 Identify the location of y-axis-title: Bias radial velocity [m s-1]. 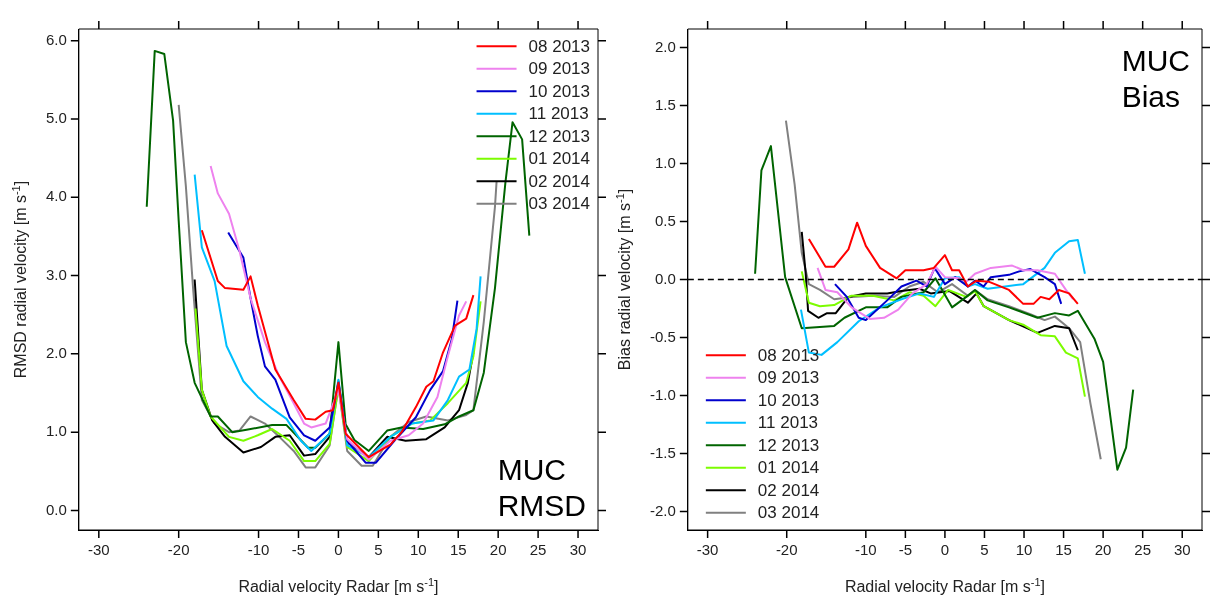
(623, 279).